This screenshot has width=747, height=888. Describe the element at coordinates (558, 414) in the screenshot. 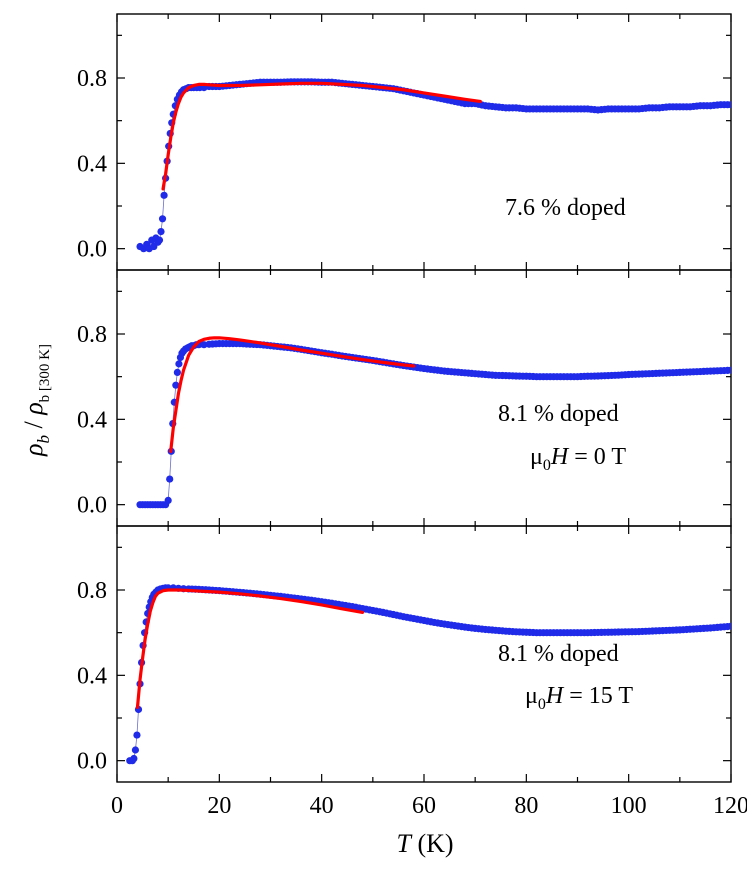

I see `panel2-annotation-doping: 8.1 % doped` at that location.